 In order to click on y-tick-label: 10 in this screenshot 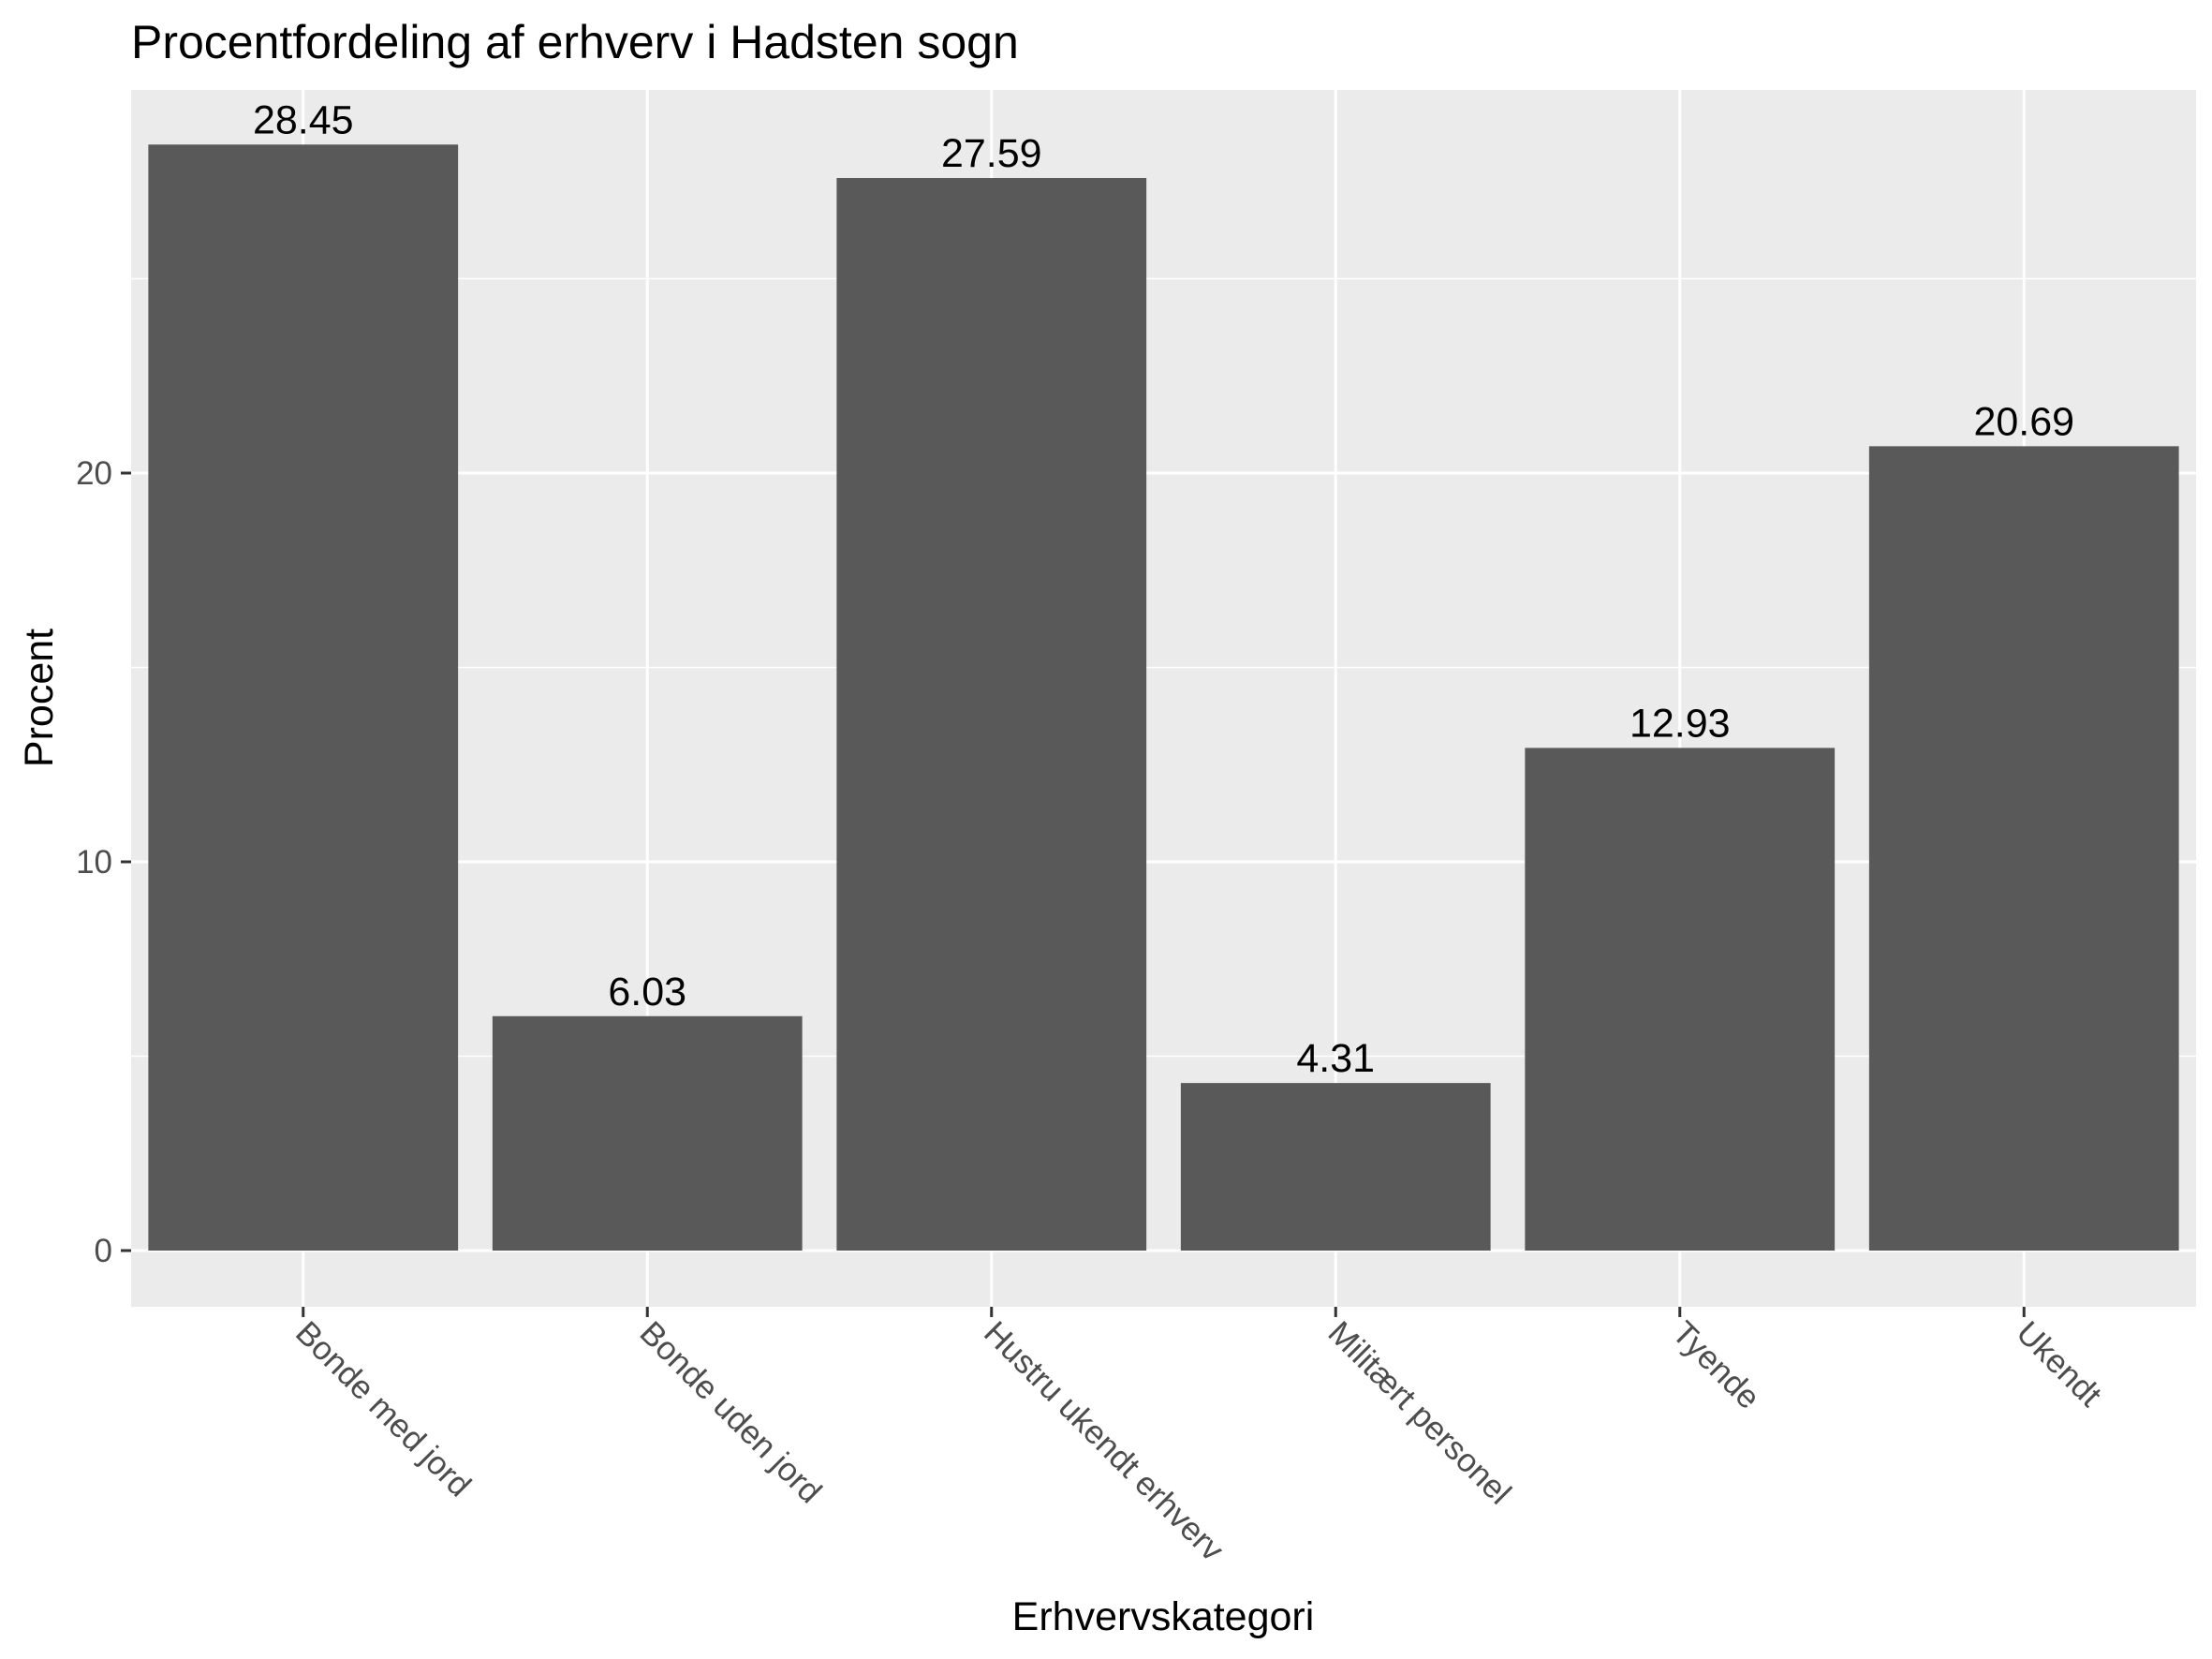, I will do `click(94, 863)`.